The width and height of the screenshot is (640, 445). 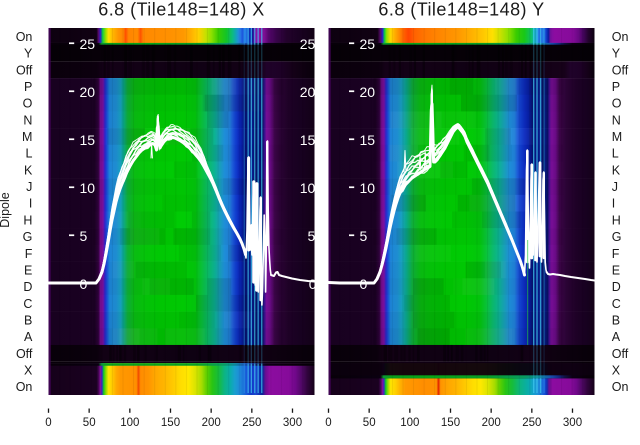 What do you see at coordinates (461, 10) in the screenshot?
I see `svg-text: 6.8 (Tile148=148) Y` at bounding box center [461, 10].